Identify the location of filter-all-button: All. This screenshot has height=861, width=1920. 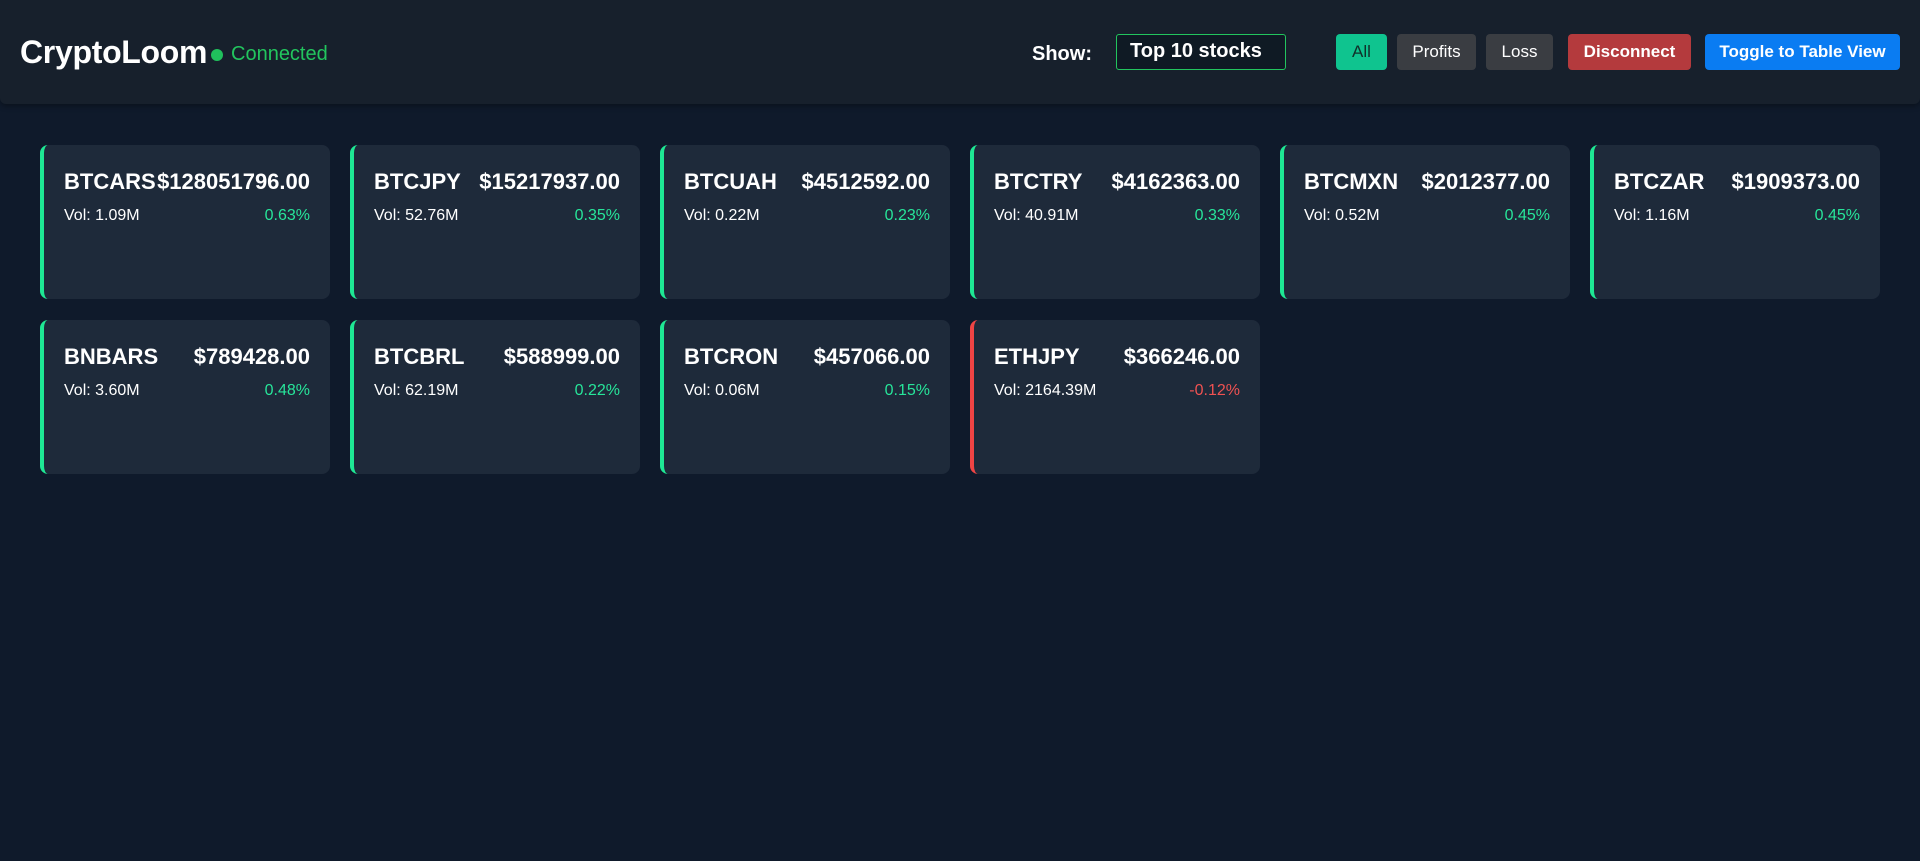
(1361, 52).